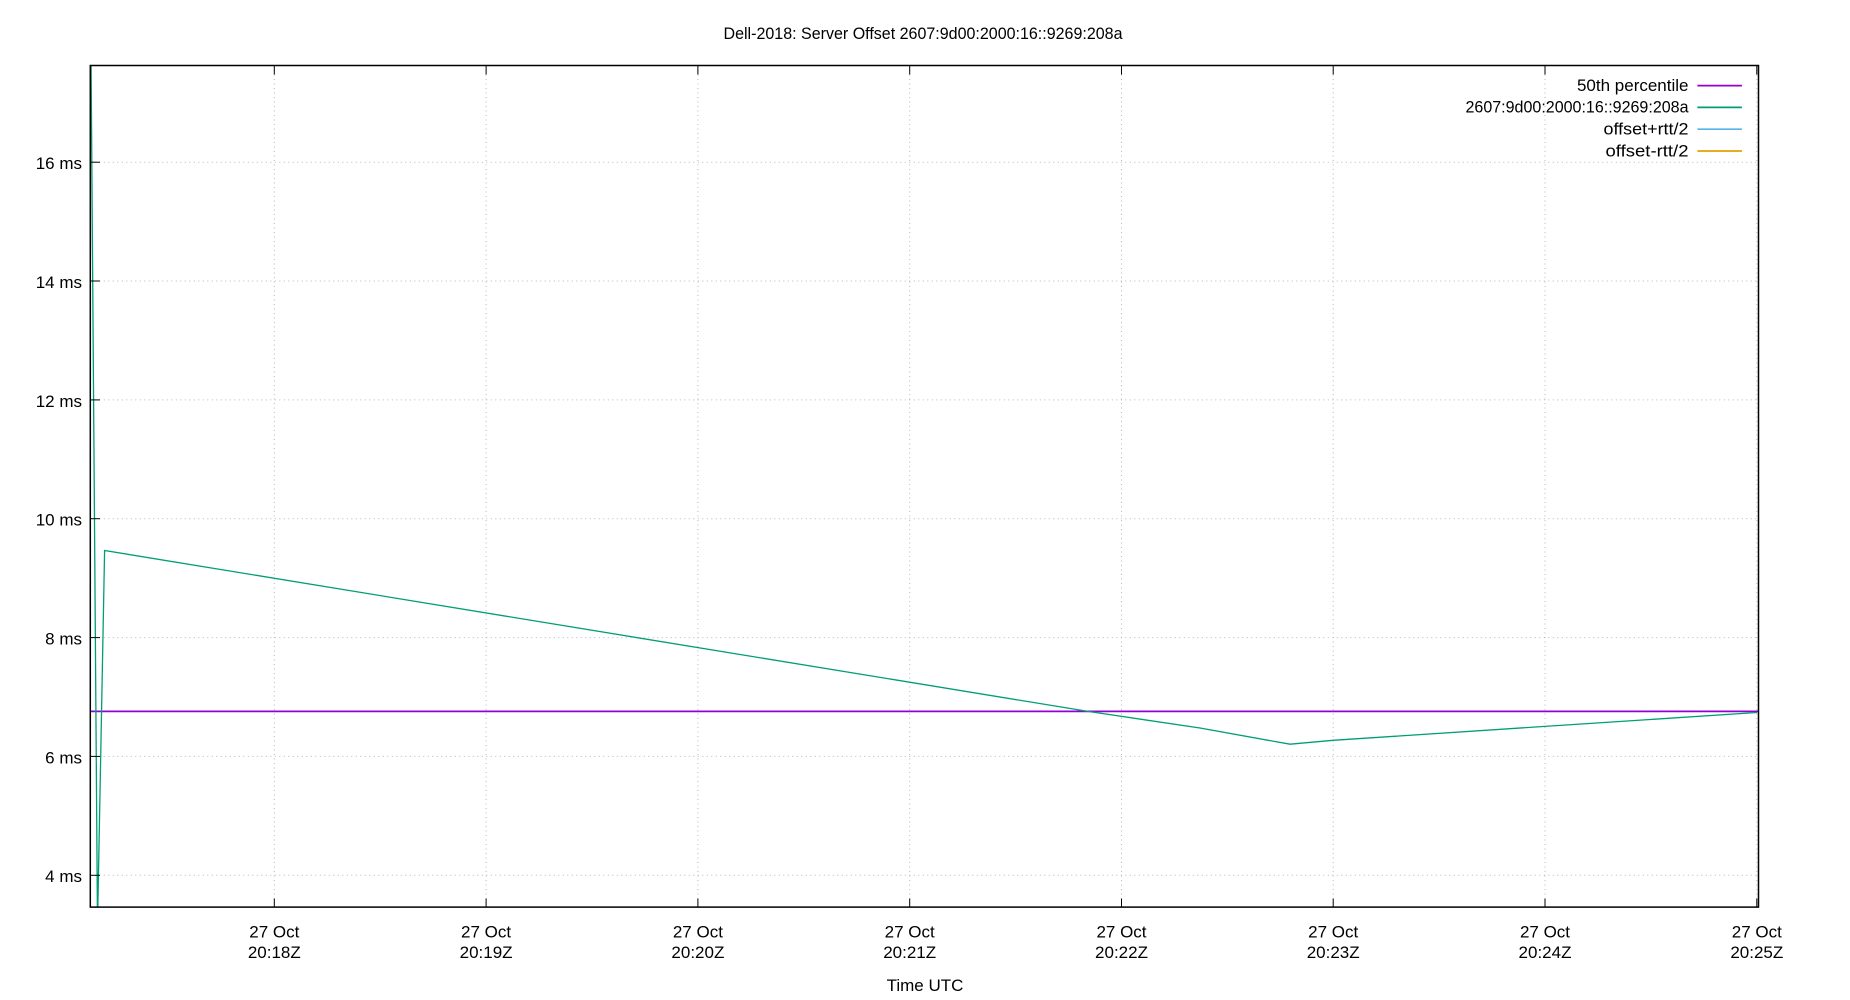 Image resolution: width=1850 pixels, height=1000 pixels. I want to click on svg-text: 20:20Z, so click(697, 952).